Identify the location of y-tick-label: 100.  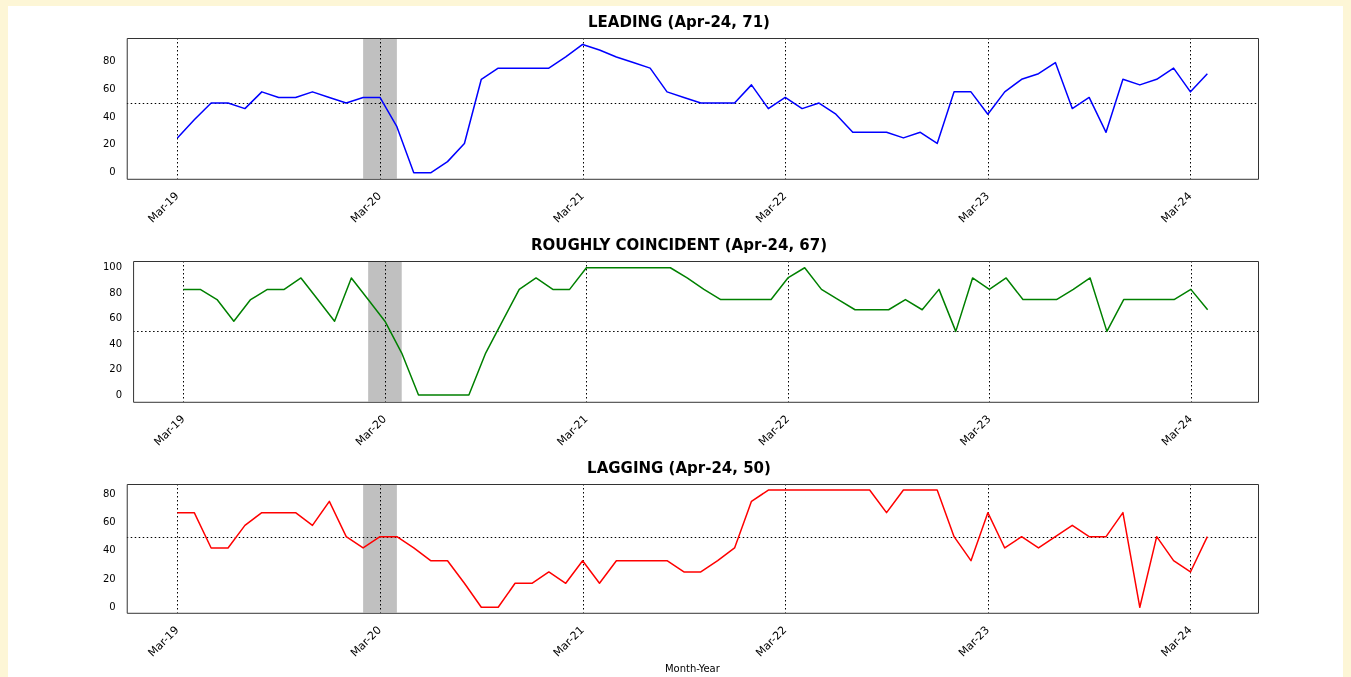
(112, 267).